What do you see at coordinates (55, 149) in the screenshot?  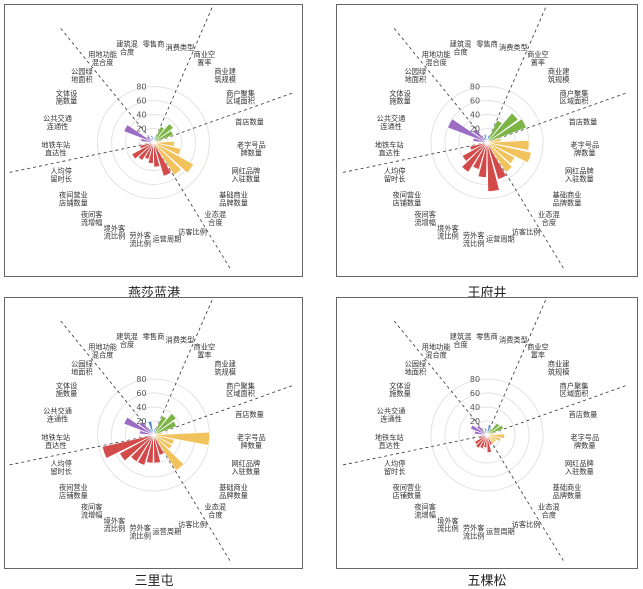 I see `category-label: 地铁车站直达性` at bounding box center [55, 149].